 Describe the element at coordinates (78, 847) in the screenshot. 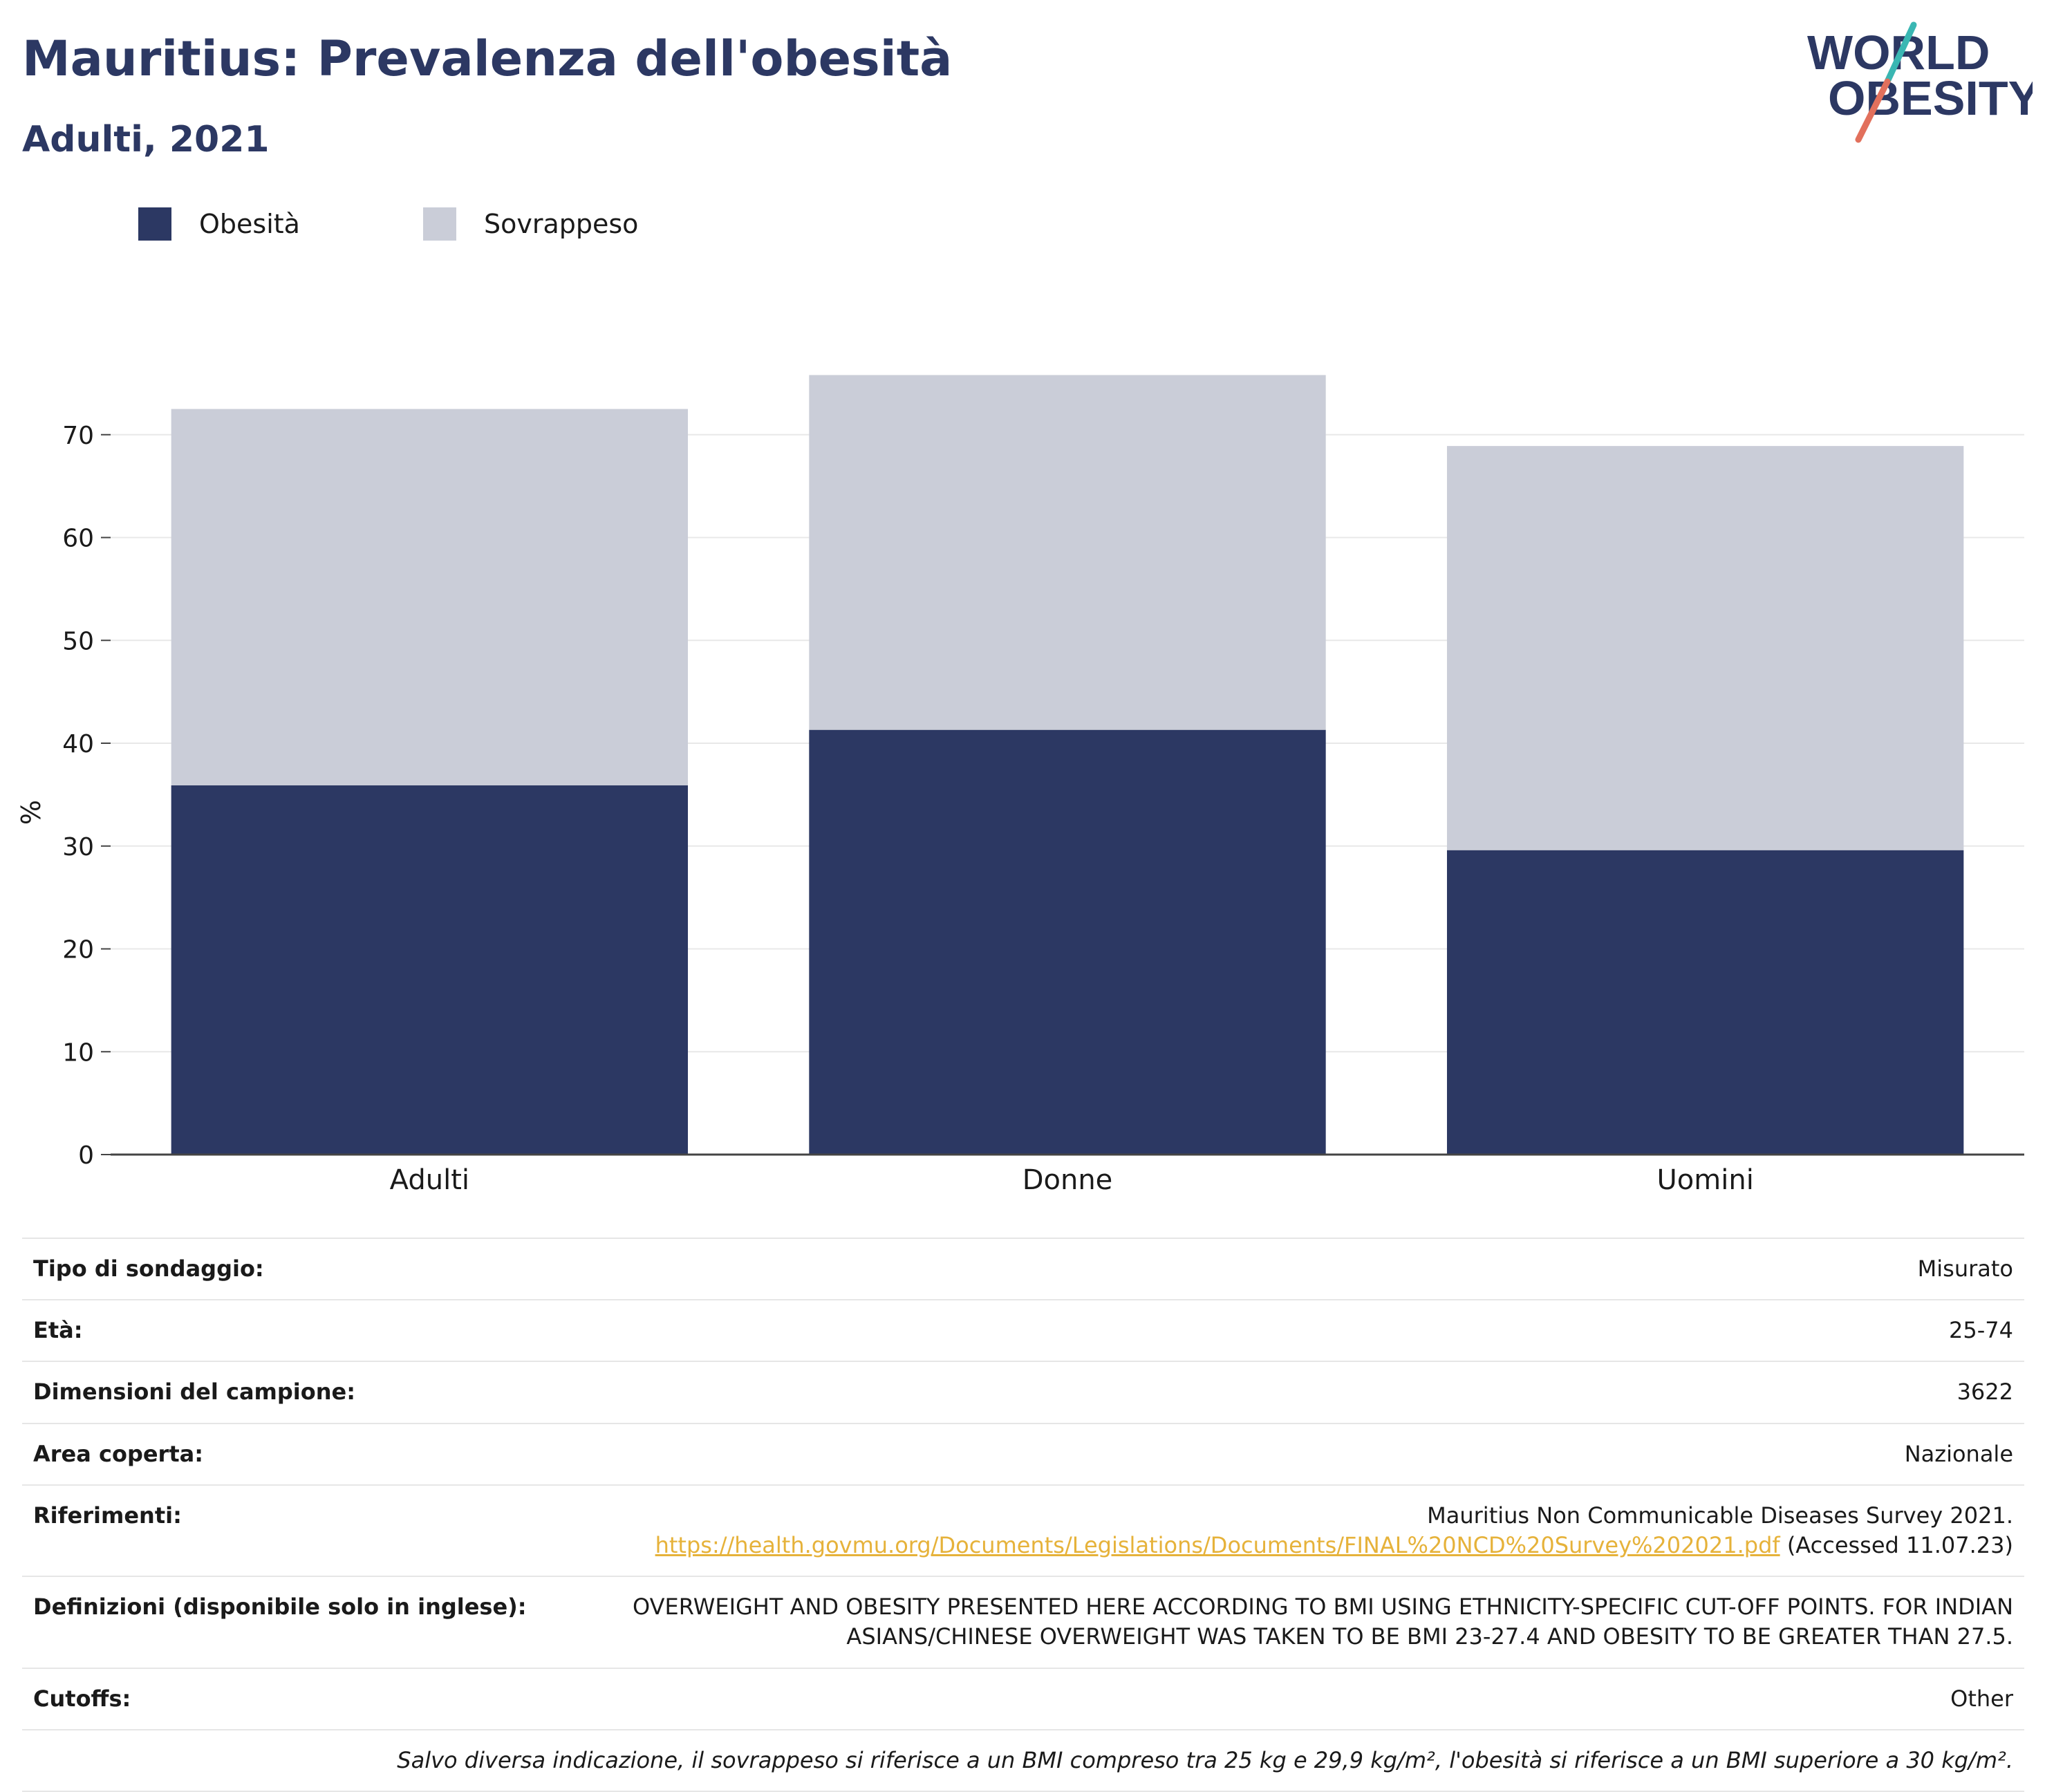

I see `y-tick-label-30: 30` at that location.